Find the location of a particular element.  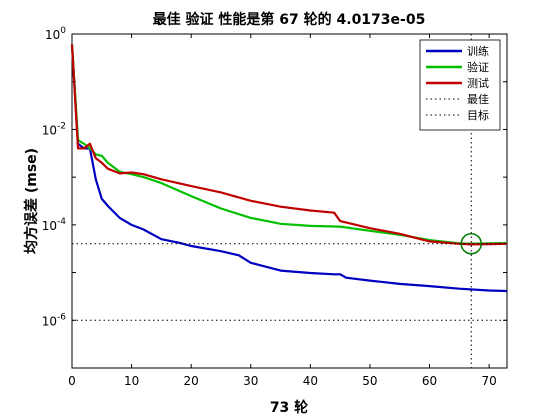

x-axis-label: 73 轮 is located at coordinates (289, 407).